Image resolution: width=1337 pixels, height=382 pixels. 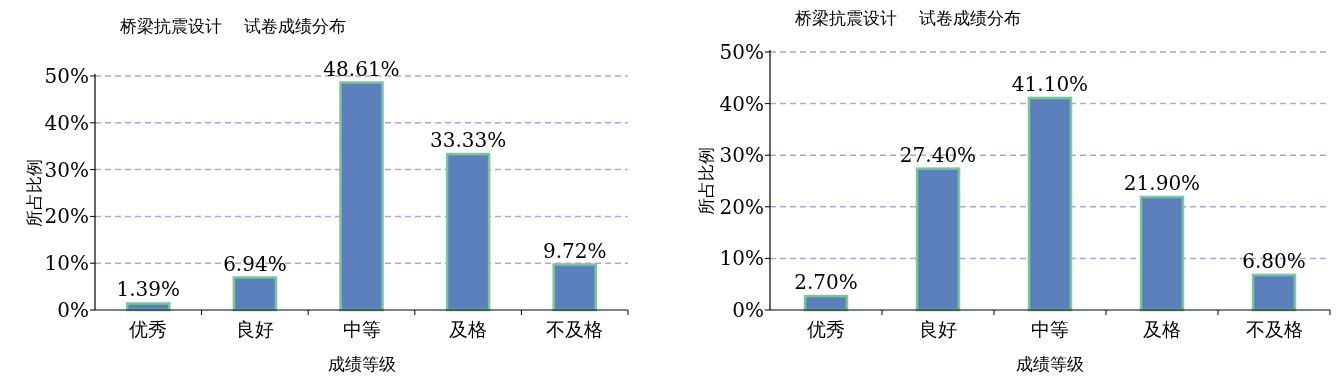 What do you see at coordinates (1050, 83) in the screenshot?
I see `data-label: 41.10%` at bounding box center [1050, 83].